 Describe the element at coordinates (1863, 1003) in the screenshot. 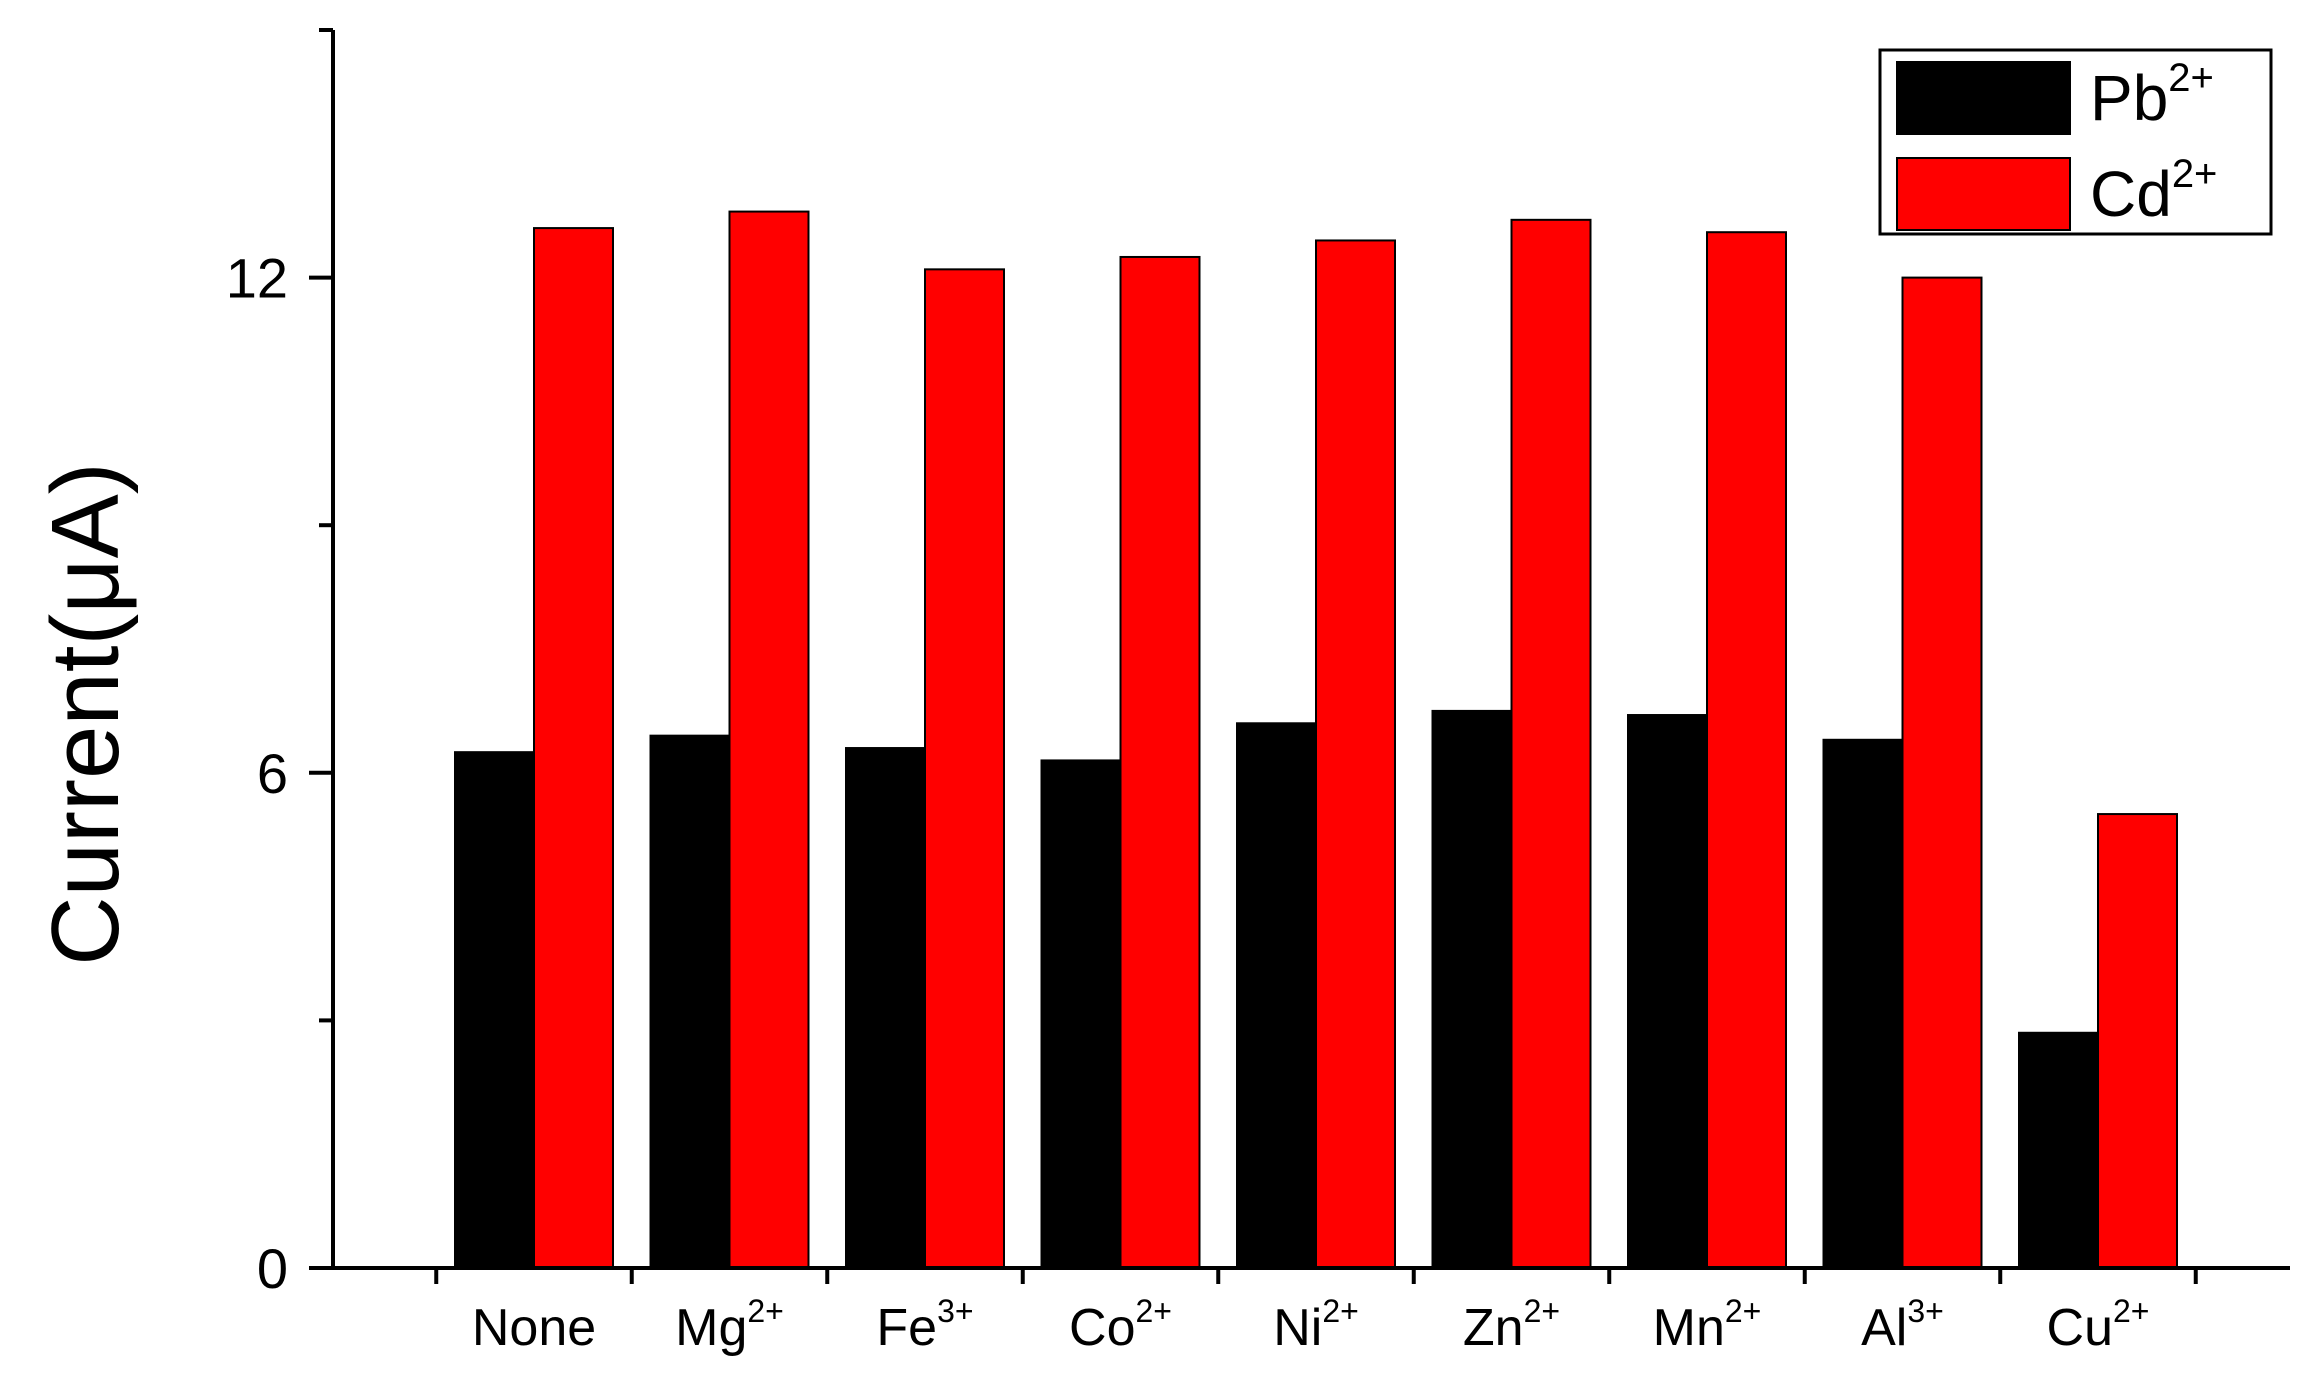

I see `bar-pb-al` at that location.